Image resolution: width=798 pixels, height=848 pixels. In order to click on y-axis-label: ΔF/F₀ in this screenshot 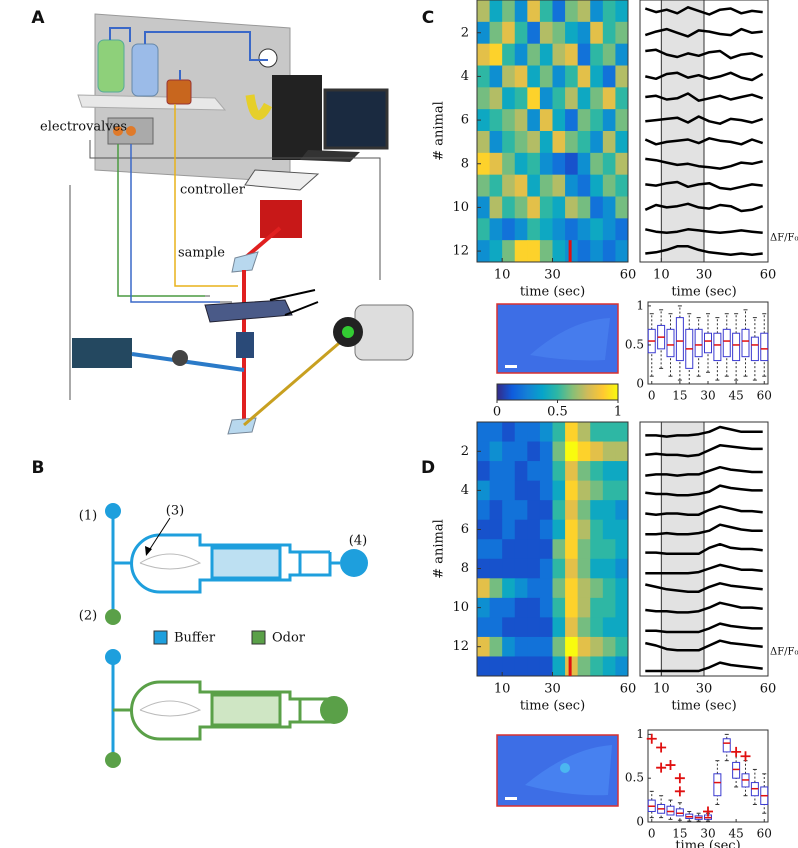, I will do `click(784, 238)`.